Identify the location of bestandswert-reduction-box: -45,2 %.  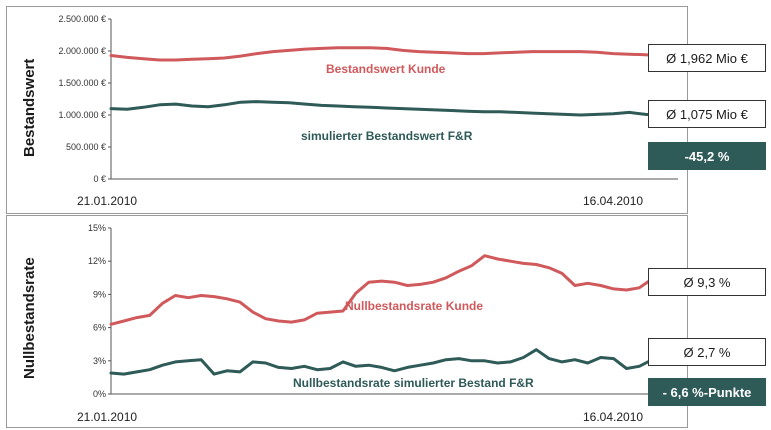
(707, 156).